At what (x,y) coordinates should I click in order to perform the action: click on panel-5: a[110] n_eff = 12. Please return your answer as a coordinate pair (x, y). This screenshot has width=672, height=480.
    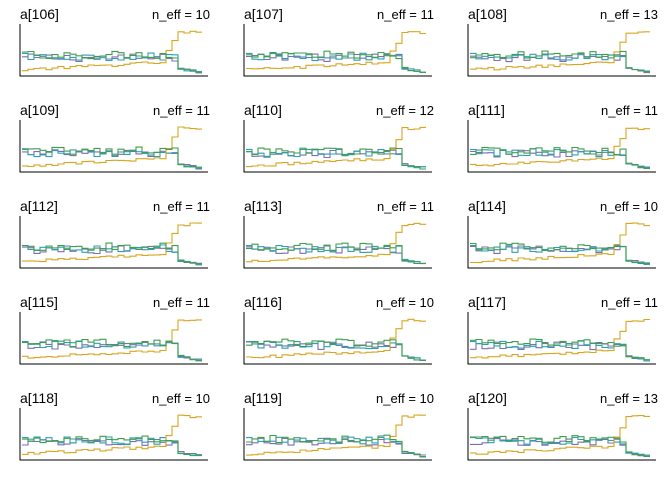
    Looking at the image, I should click on (339, 137).